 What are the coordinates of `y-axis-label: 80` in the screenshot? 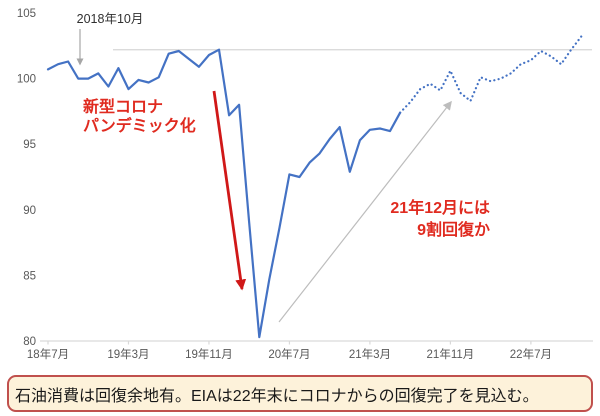 It's located at (29, 342).